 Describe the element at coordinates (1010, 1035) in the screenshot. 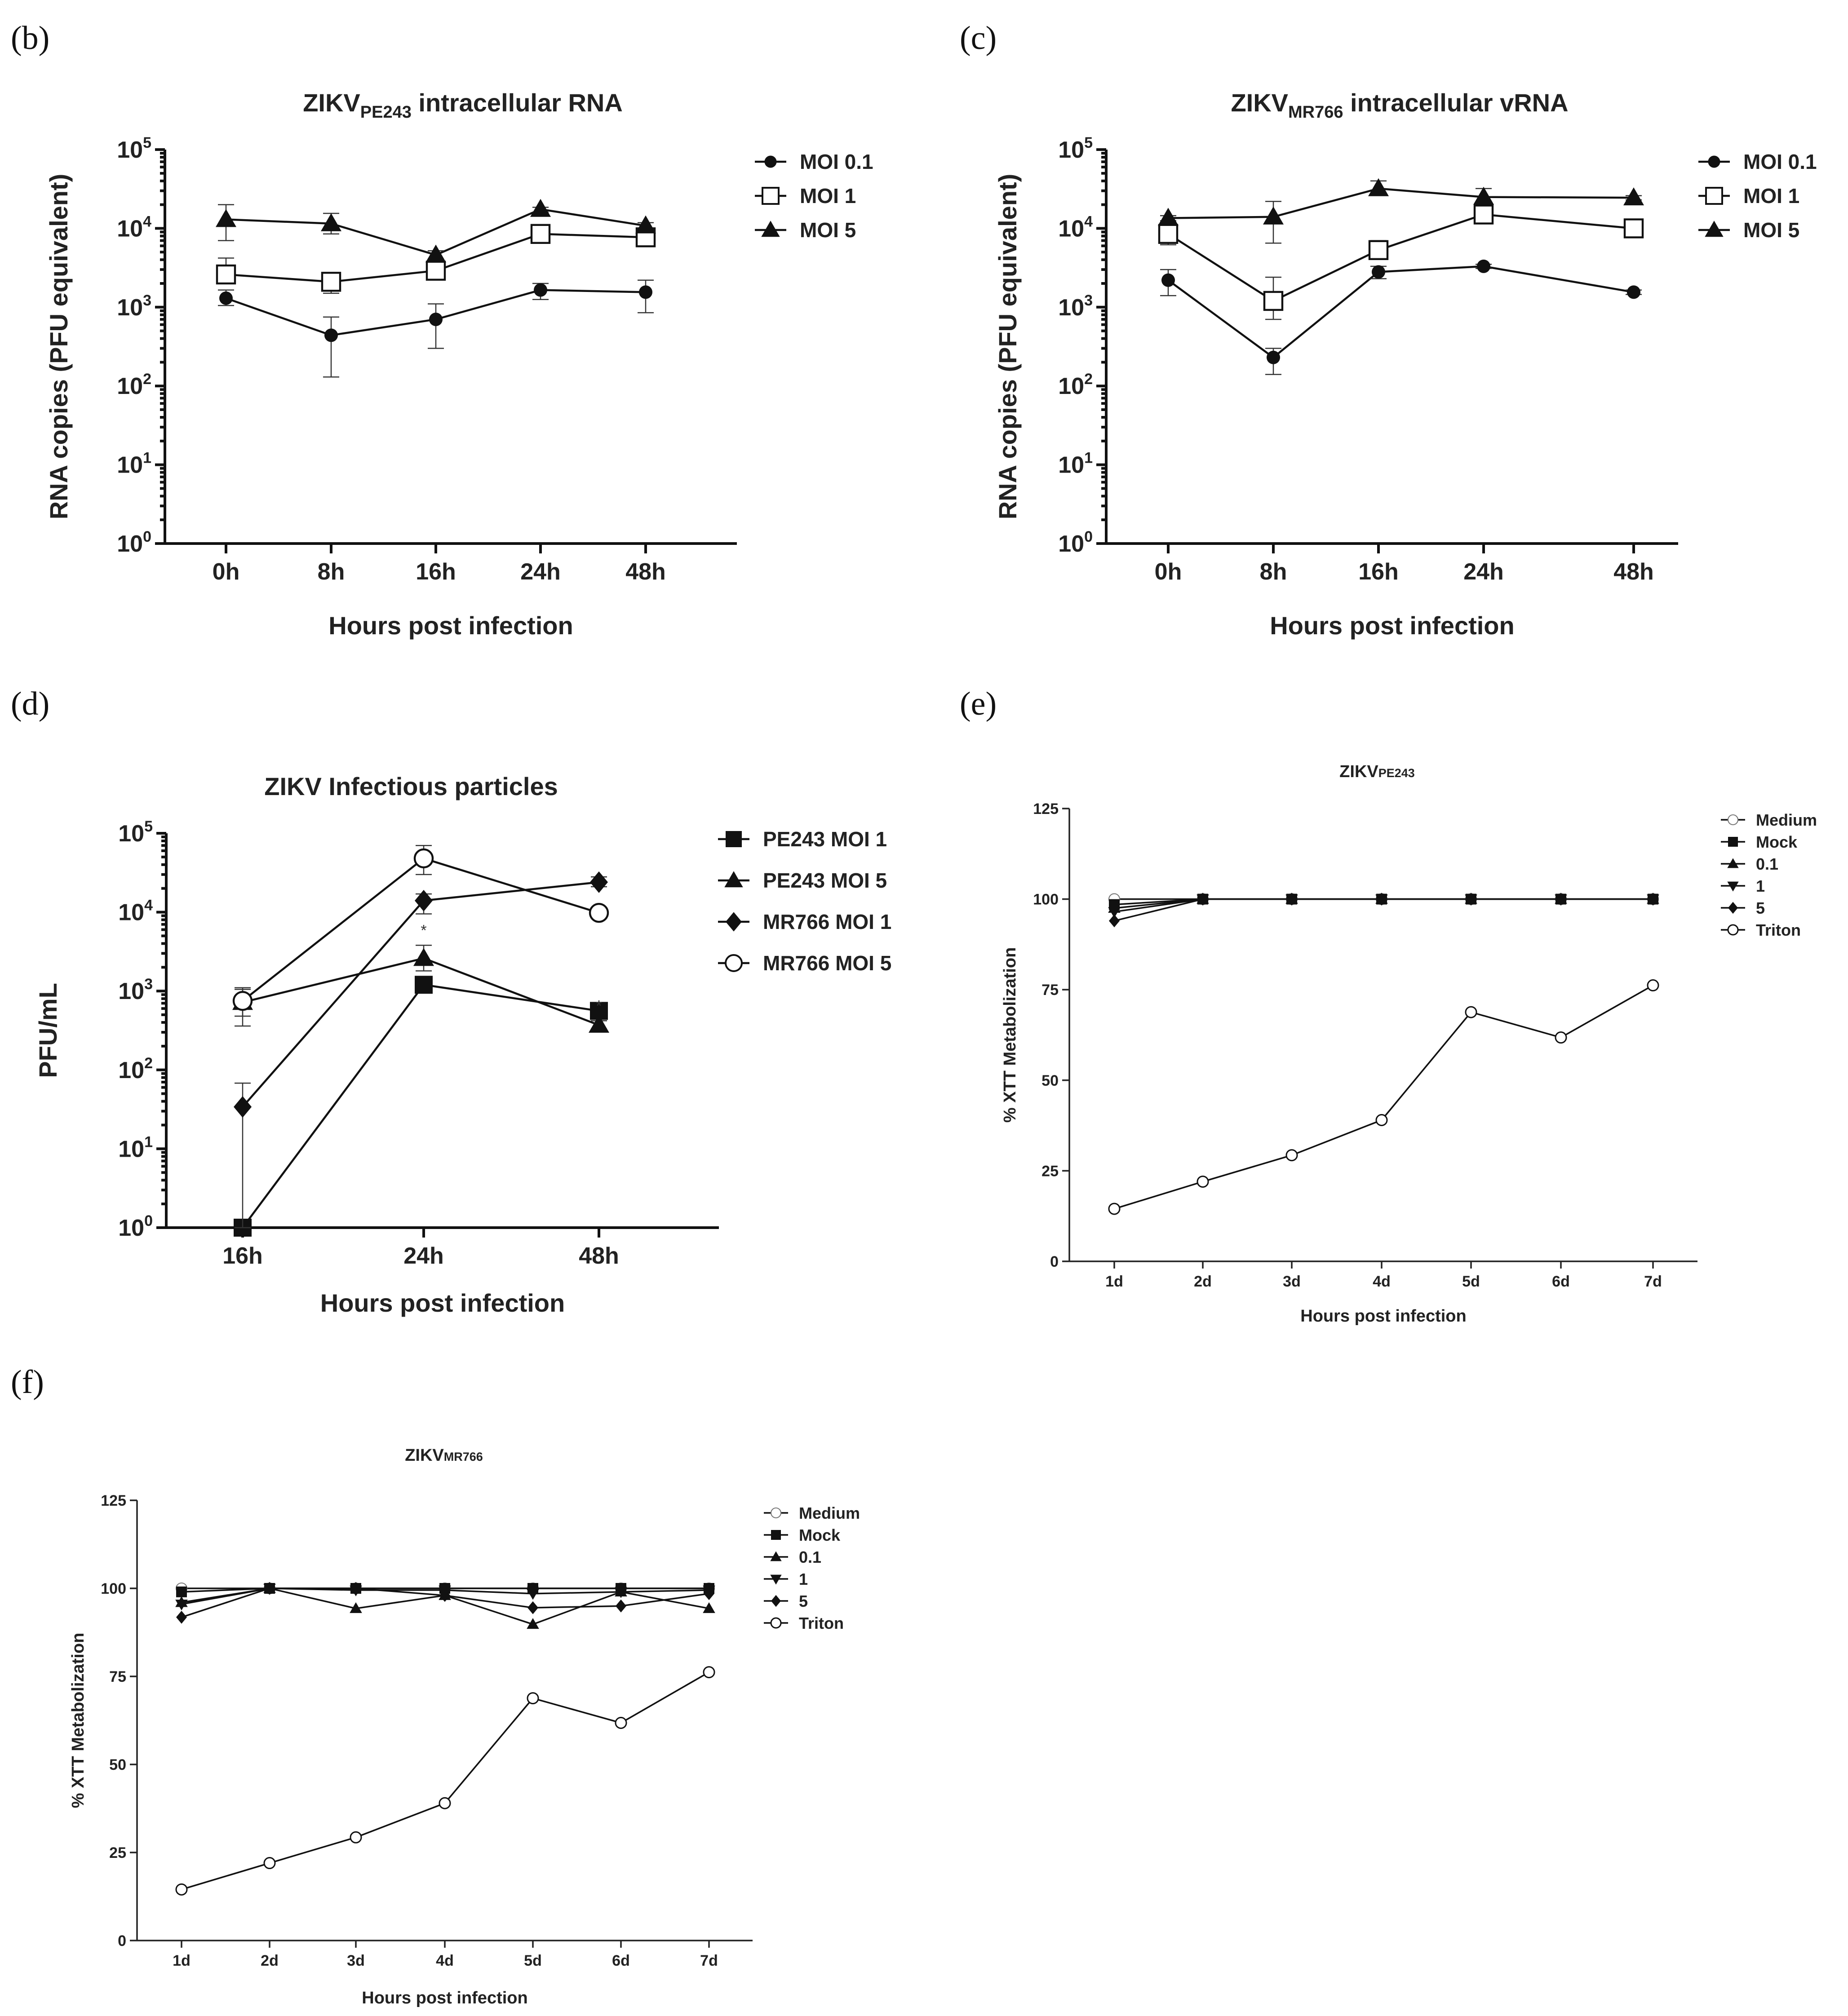

I see `y-axis-title: % XTT Metabolization` at that location.